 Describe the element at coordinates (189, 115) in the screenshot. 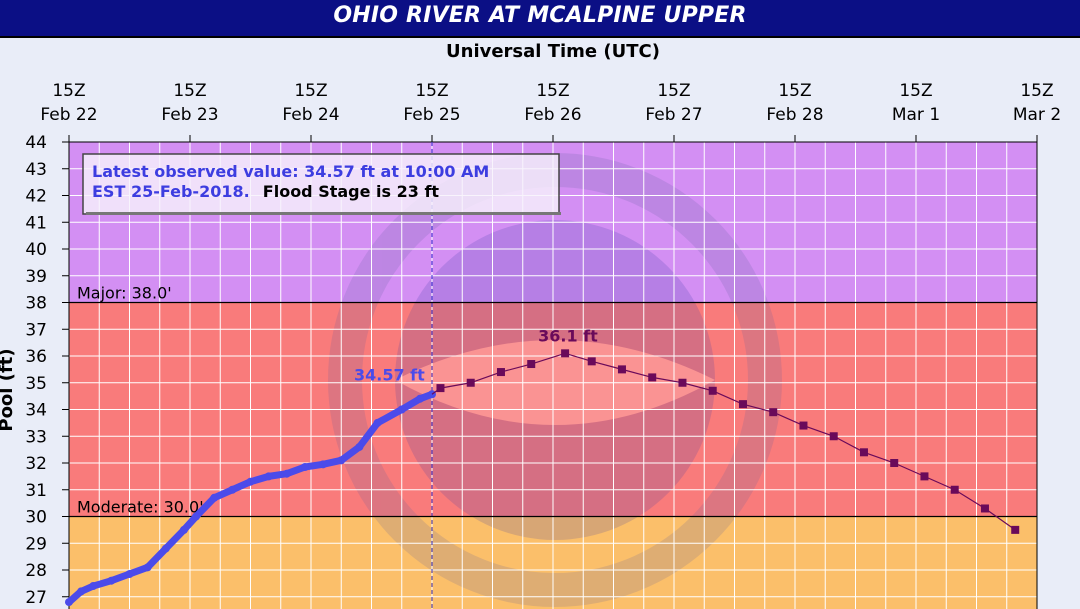

I see `x-tick-label-date: Feb 23` at that location.